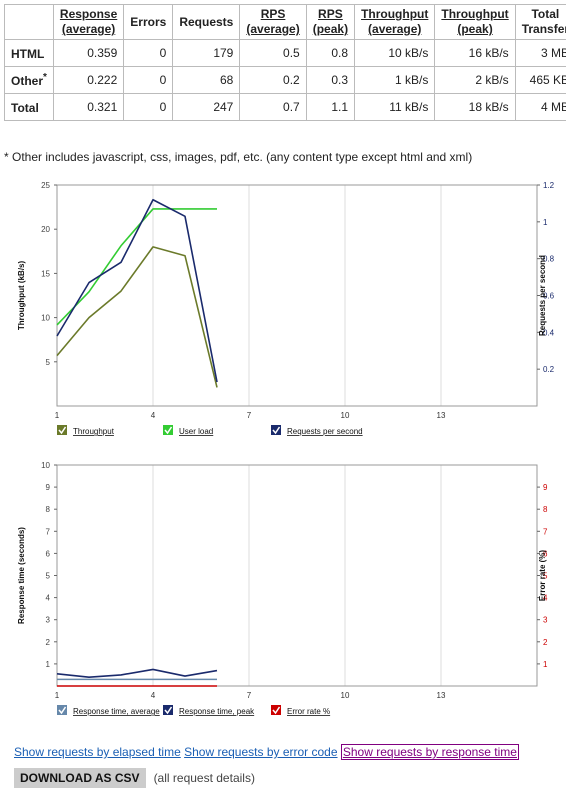 The image size is (566, 800). Describe the element at coordinates (545, 620) in the screenshot. I see `y2-tick-label: 3` at that location.